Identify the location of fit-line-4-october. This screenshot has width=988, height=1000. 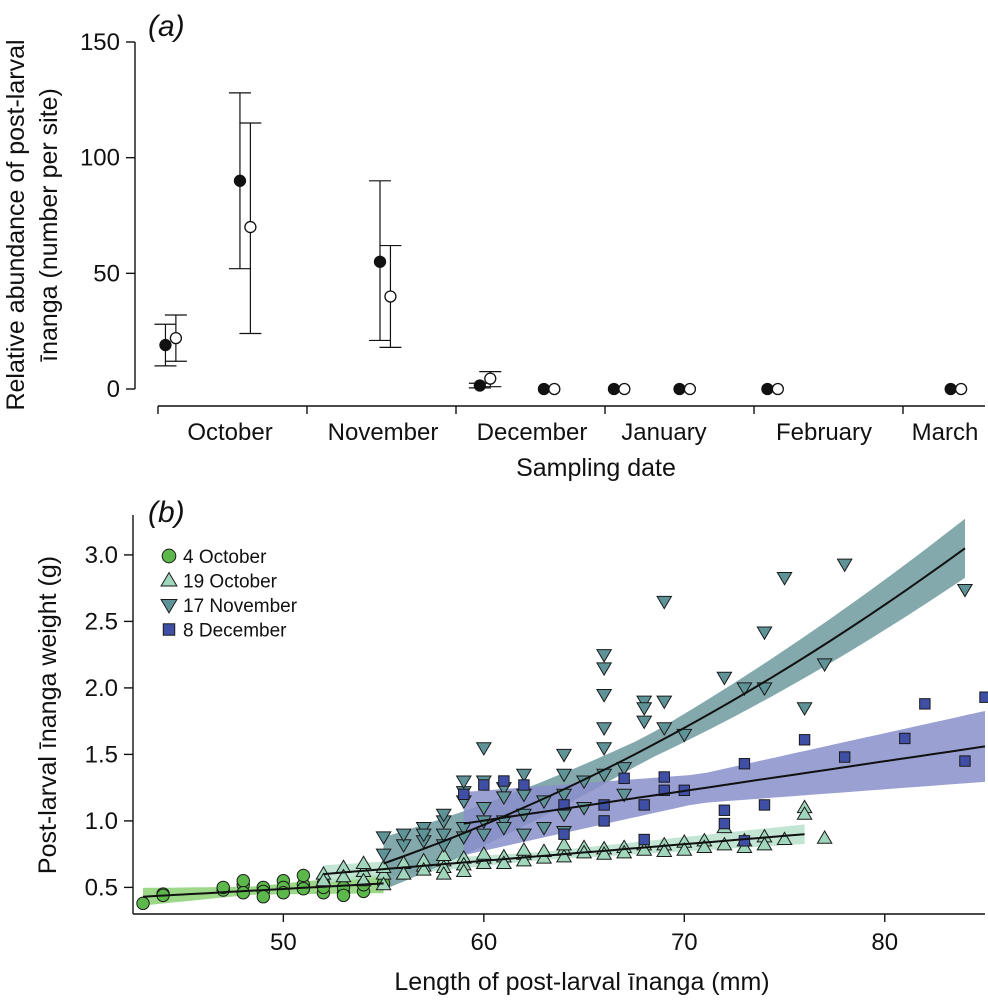
(263, 890).